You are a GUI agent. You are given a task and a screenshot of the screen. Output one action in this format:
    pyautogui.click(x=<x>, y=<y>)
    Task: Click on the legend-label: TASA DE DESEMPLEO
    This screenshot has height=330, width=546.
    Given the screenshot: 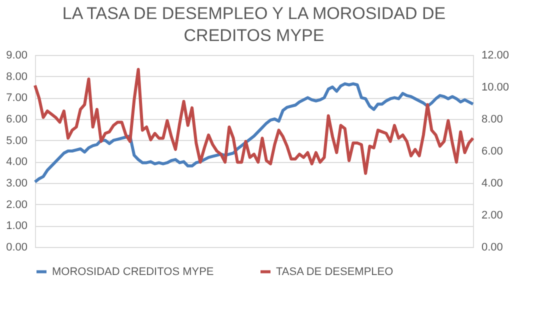 What is the action you would take?
    pyautogui.click(x=335, y=272)
    